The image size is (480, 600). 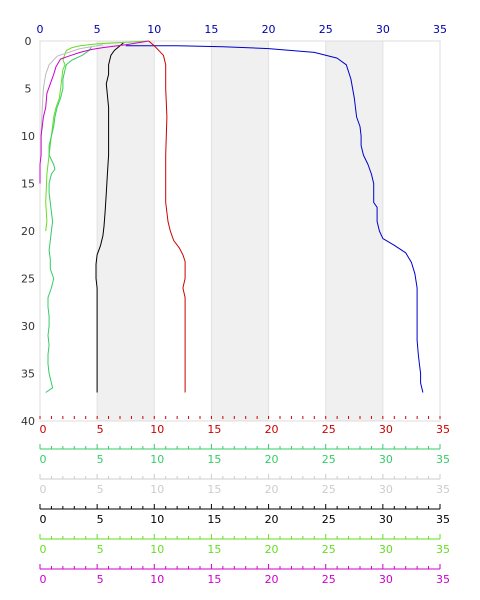 What do you see at coordinates (43, 579) in the screenshot?
I see `bottom-axis-5-tick-label-0: 0` at bounding box center [43, 579].